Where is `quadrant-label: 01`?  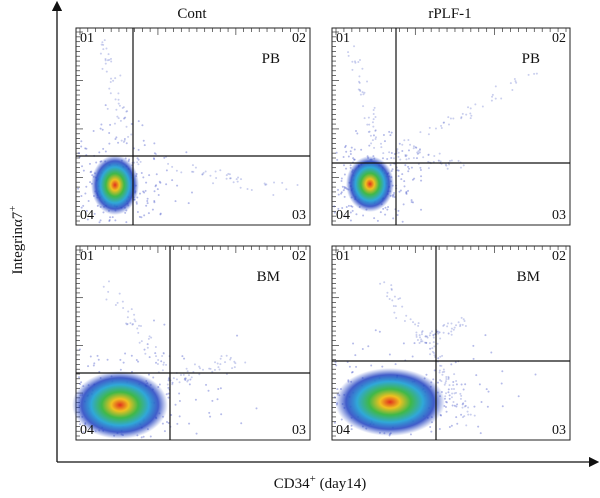 quadrant-label: 01 is located at coordinates (343, 38).